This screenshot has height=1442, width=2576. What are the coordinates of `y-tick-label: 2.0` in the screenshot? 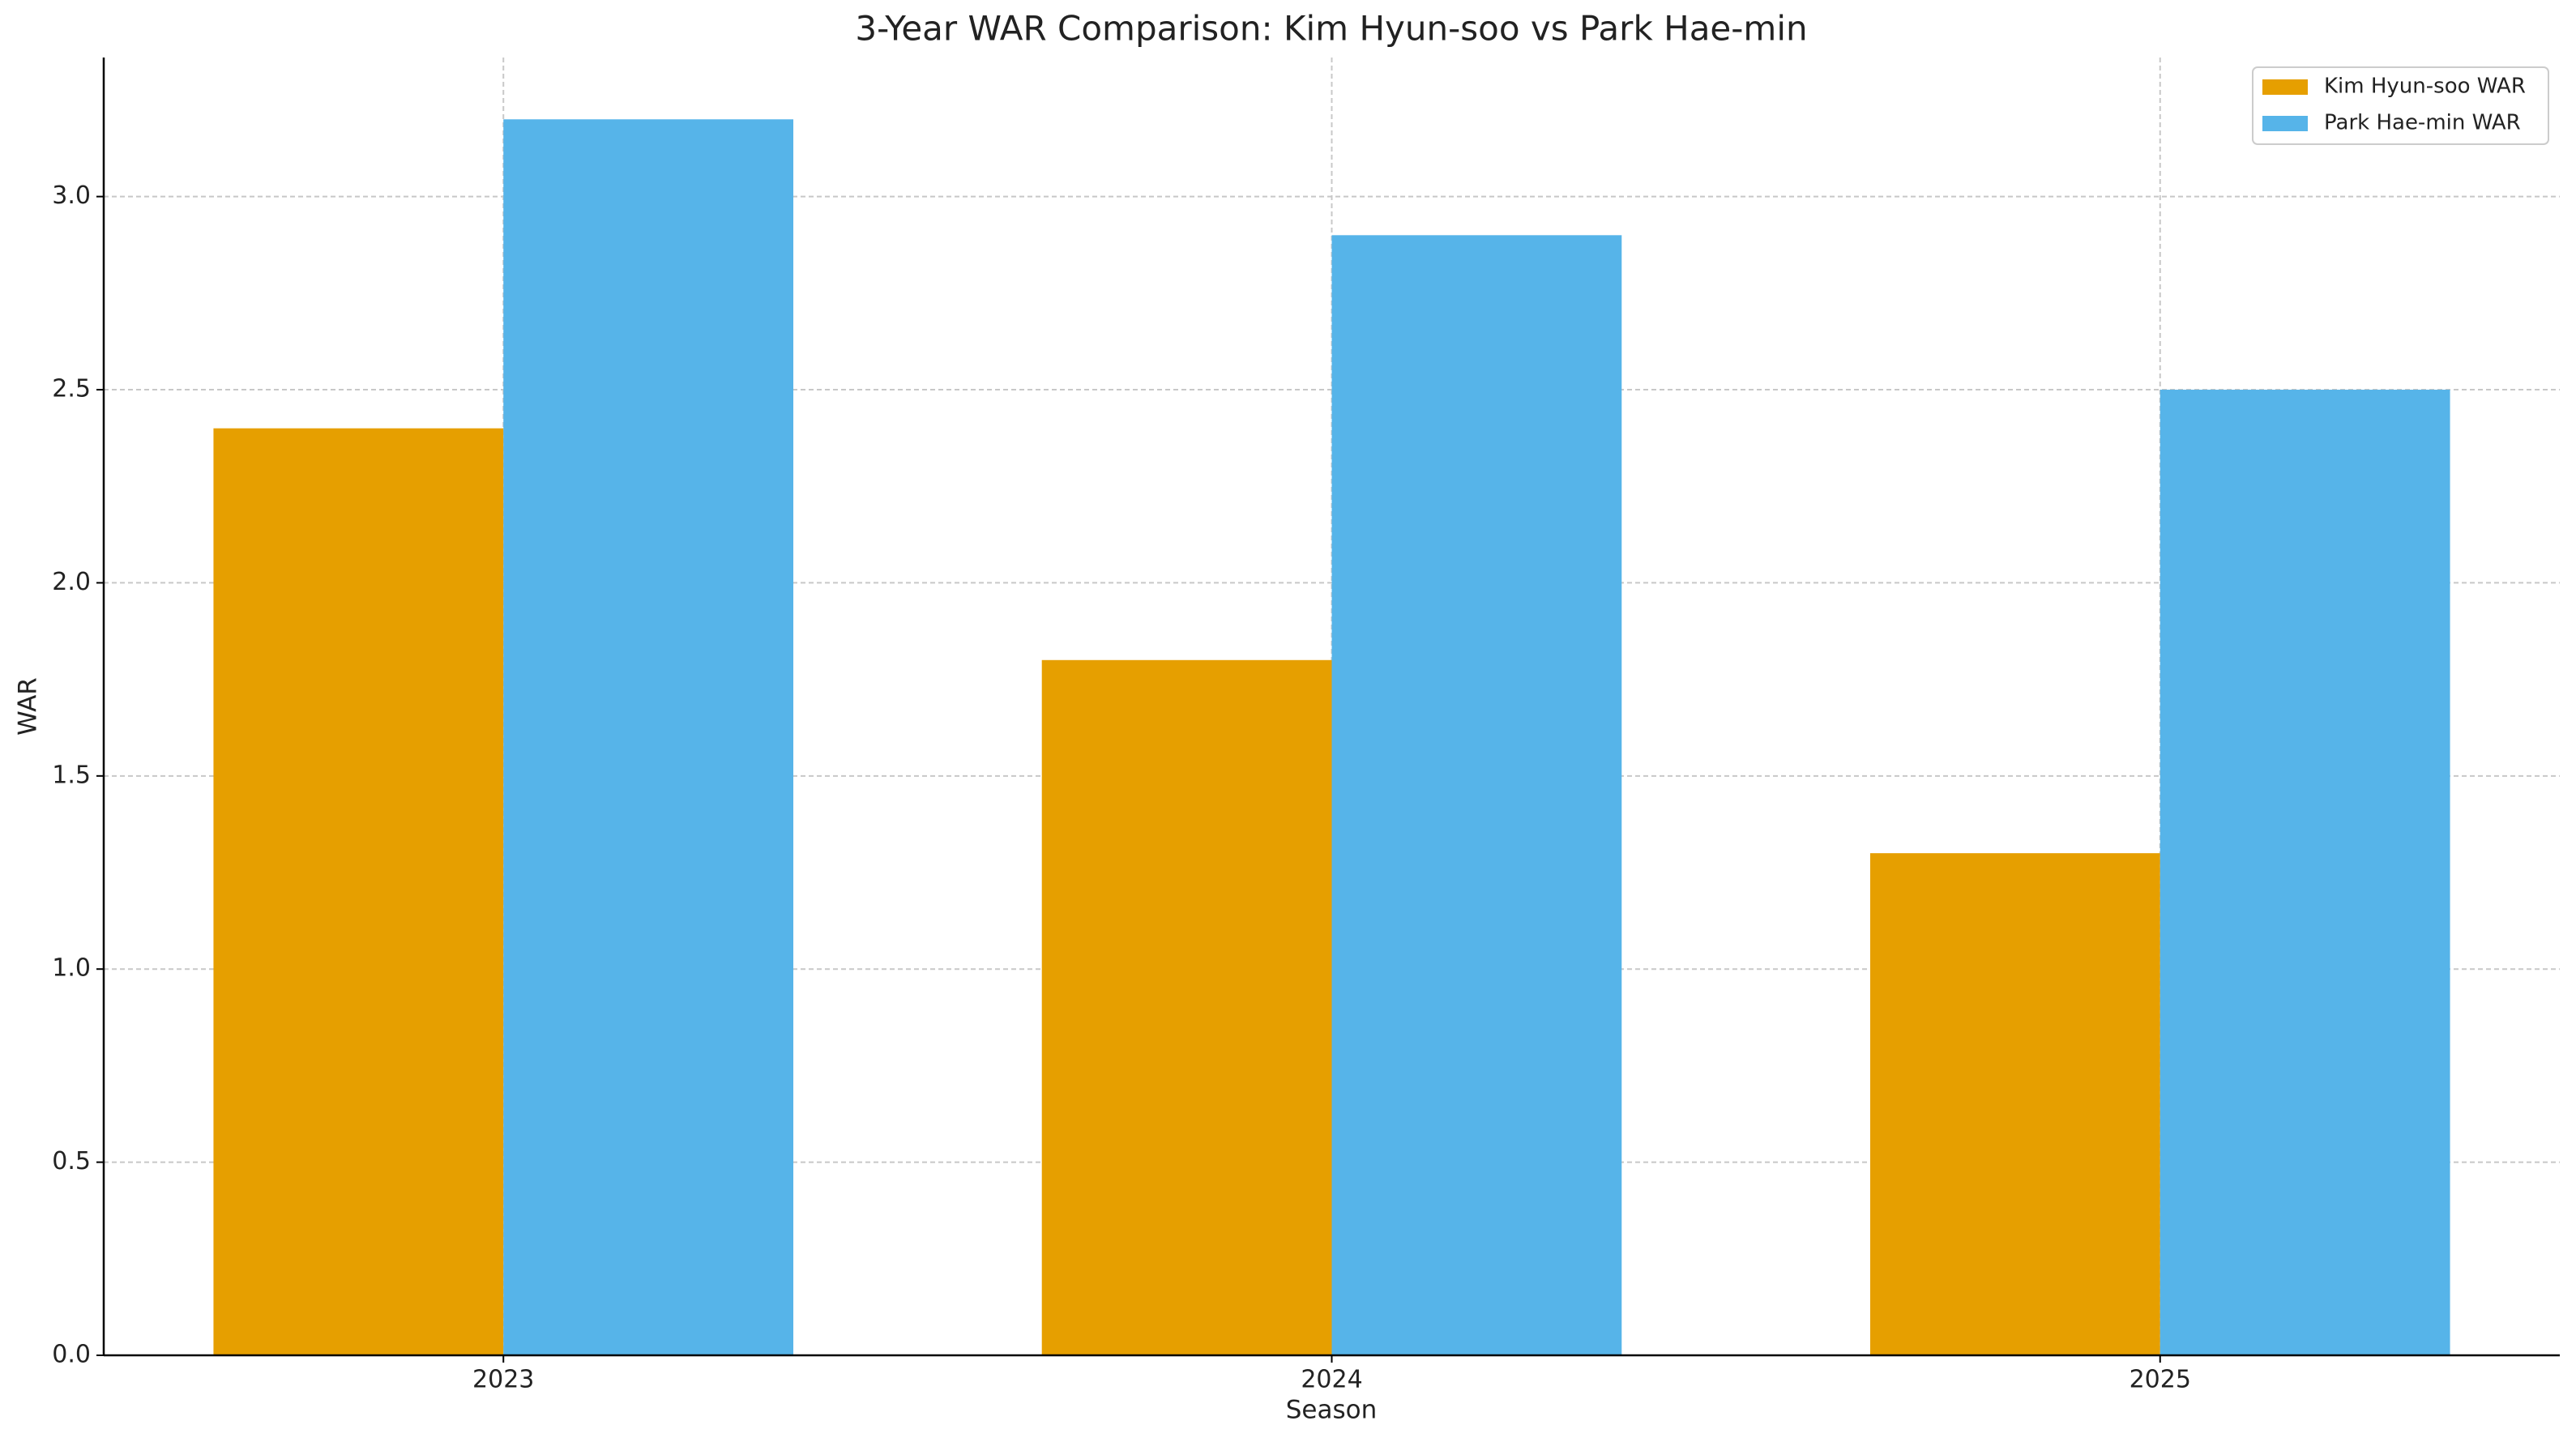 It's located at (71, 582).